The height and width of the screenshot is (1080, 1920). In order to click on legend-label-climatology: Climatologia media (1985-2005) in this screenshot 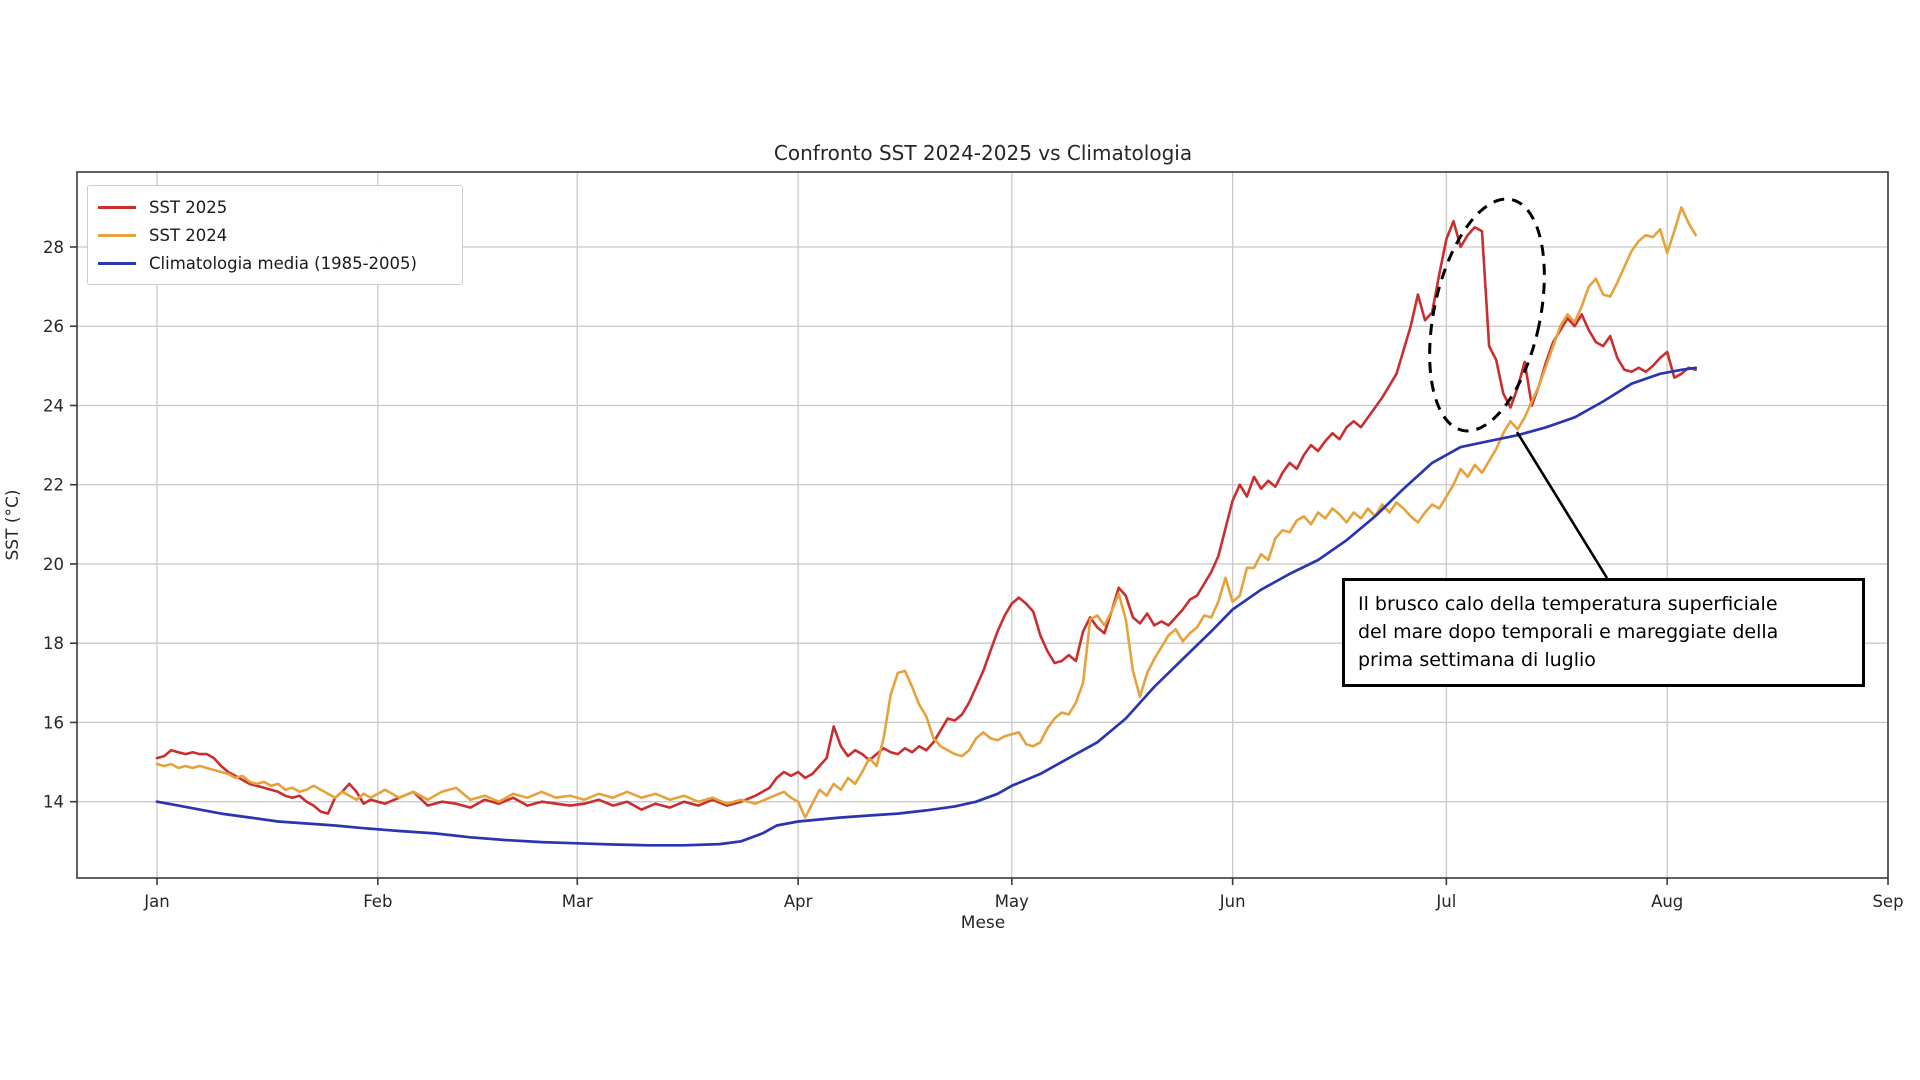, I will do `click(283, 263)`.